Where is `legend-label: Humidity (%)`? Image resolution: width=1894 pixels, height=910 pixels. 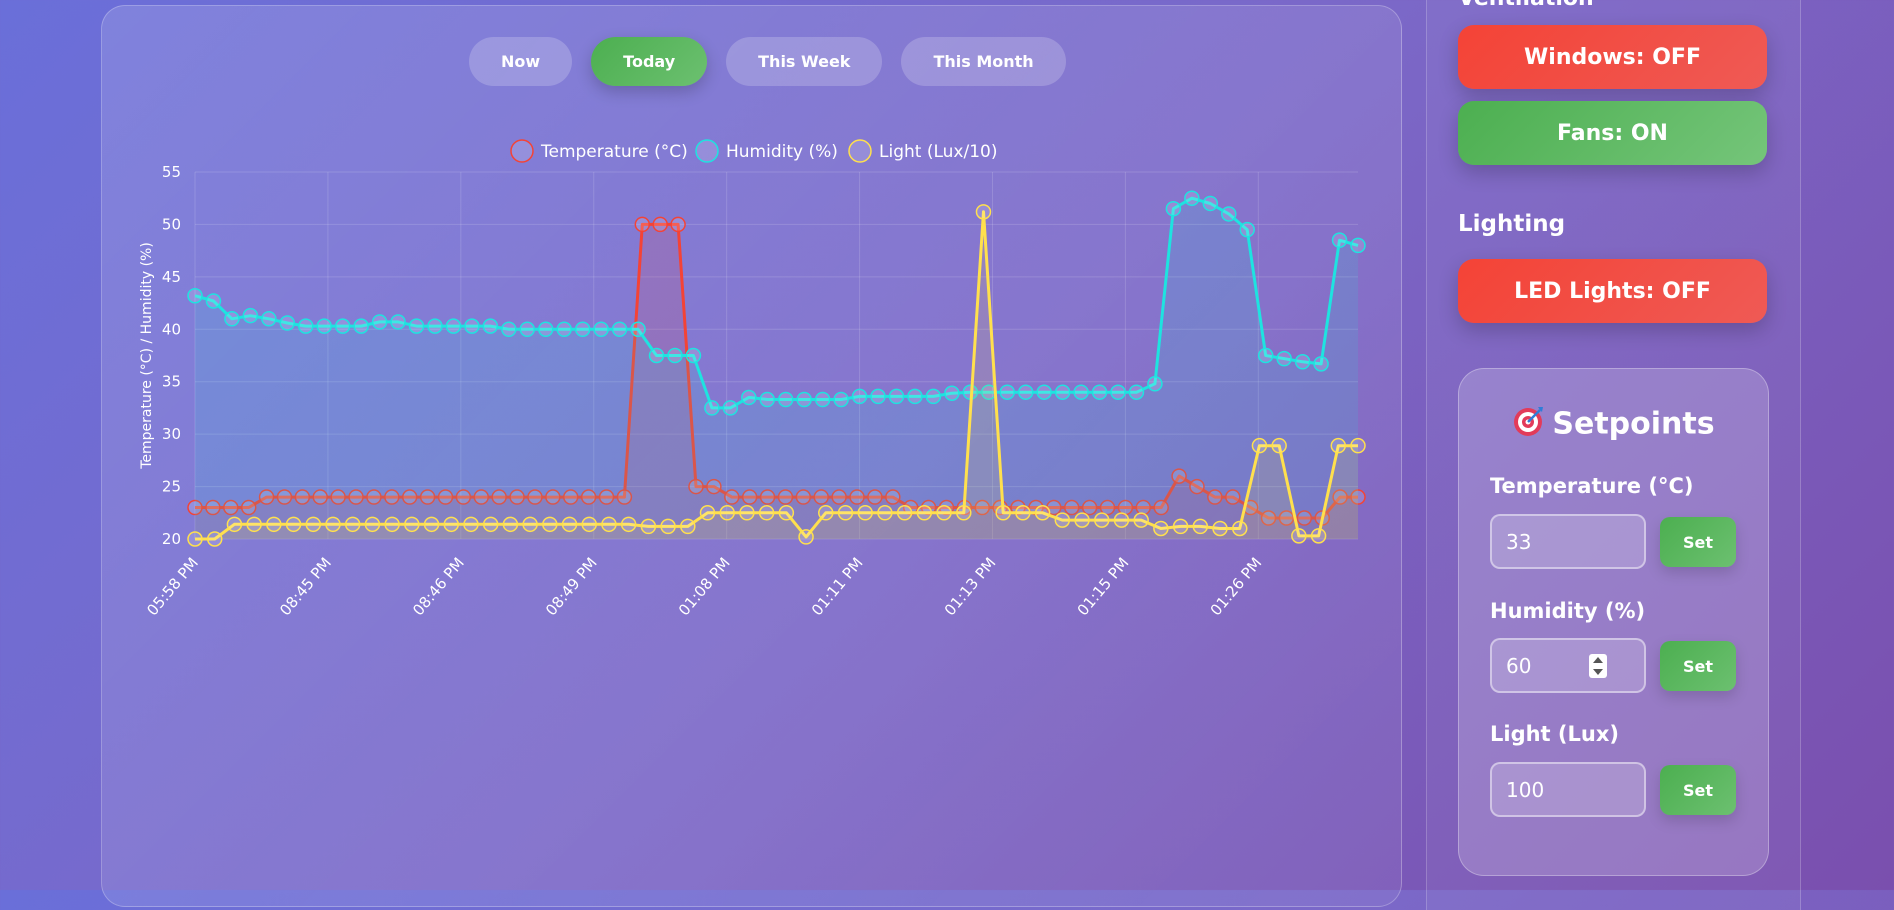
legend-label: Humidity (%) is located at coordinates (782, 152).